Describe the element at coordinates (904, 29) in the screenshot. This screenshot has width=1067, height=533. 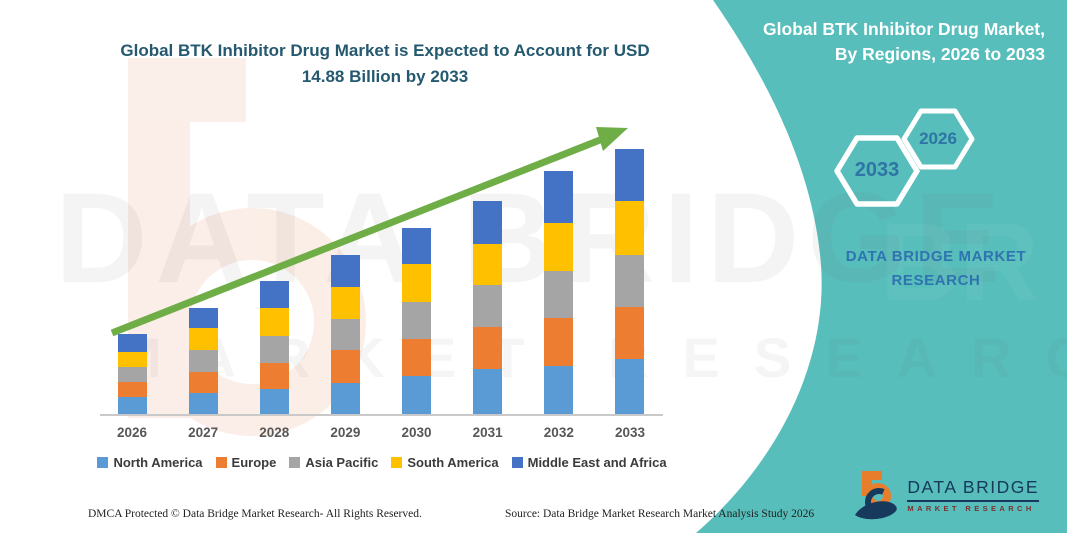
I see `side-heading-line1: Global BTK Inhibitor Drug Market,` at that location.